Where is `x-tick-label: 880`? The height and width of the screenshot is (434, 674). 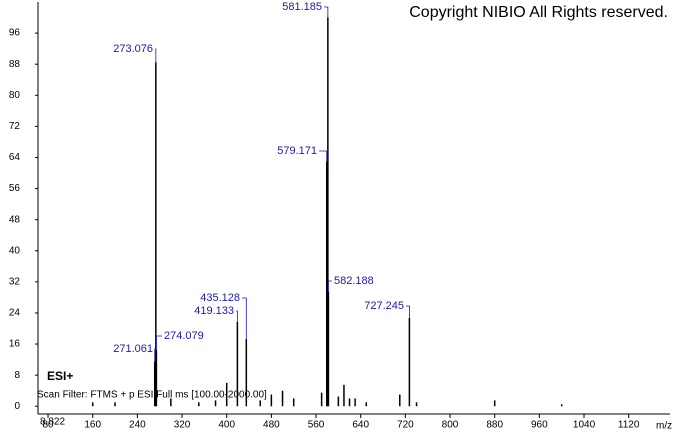 x-tick-label: 880 is located at coordinates (494, 425).